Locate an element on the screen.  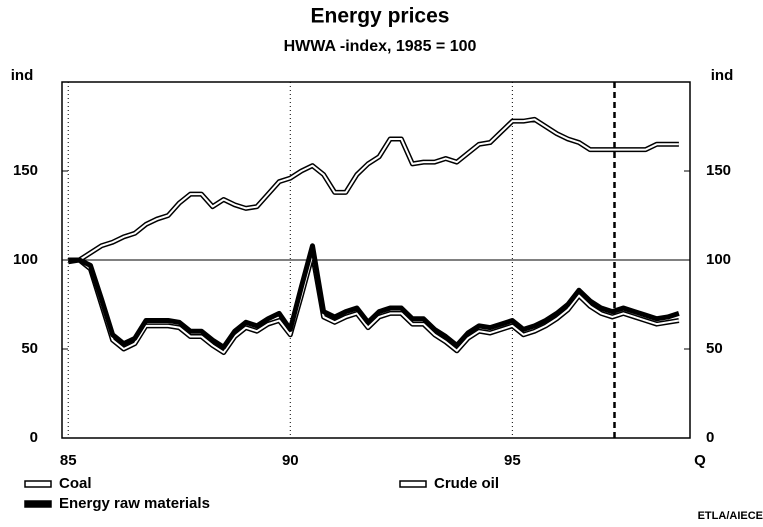
x-tick-label: 85 is located at coordinates (68, 460).